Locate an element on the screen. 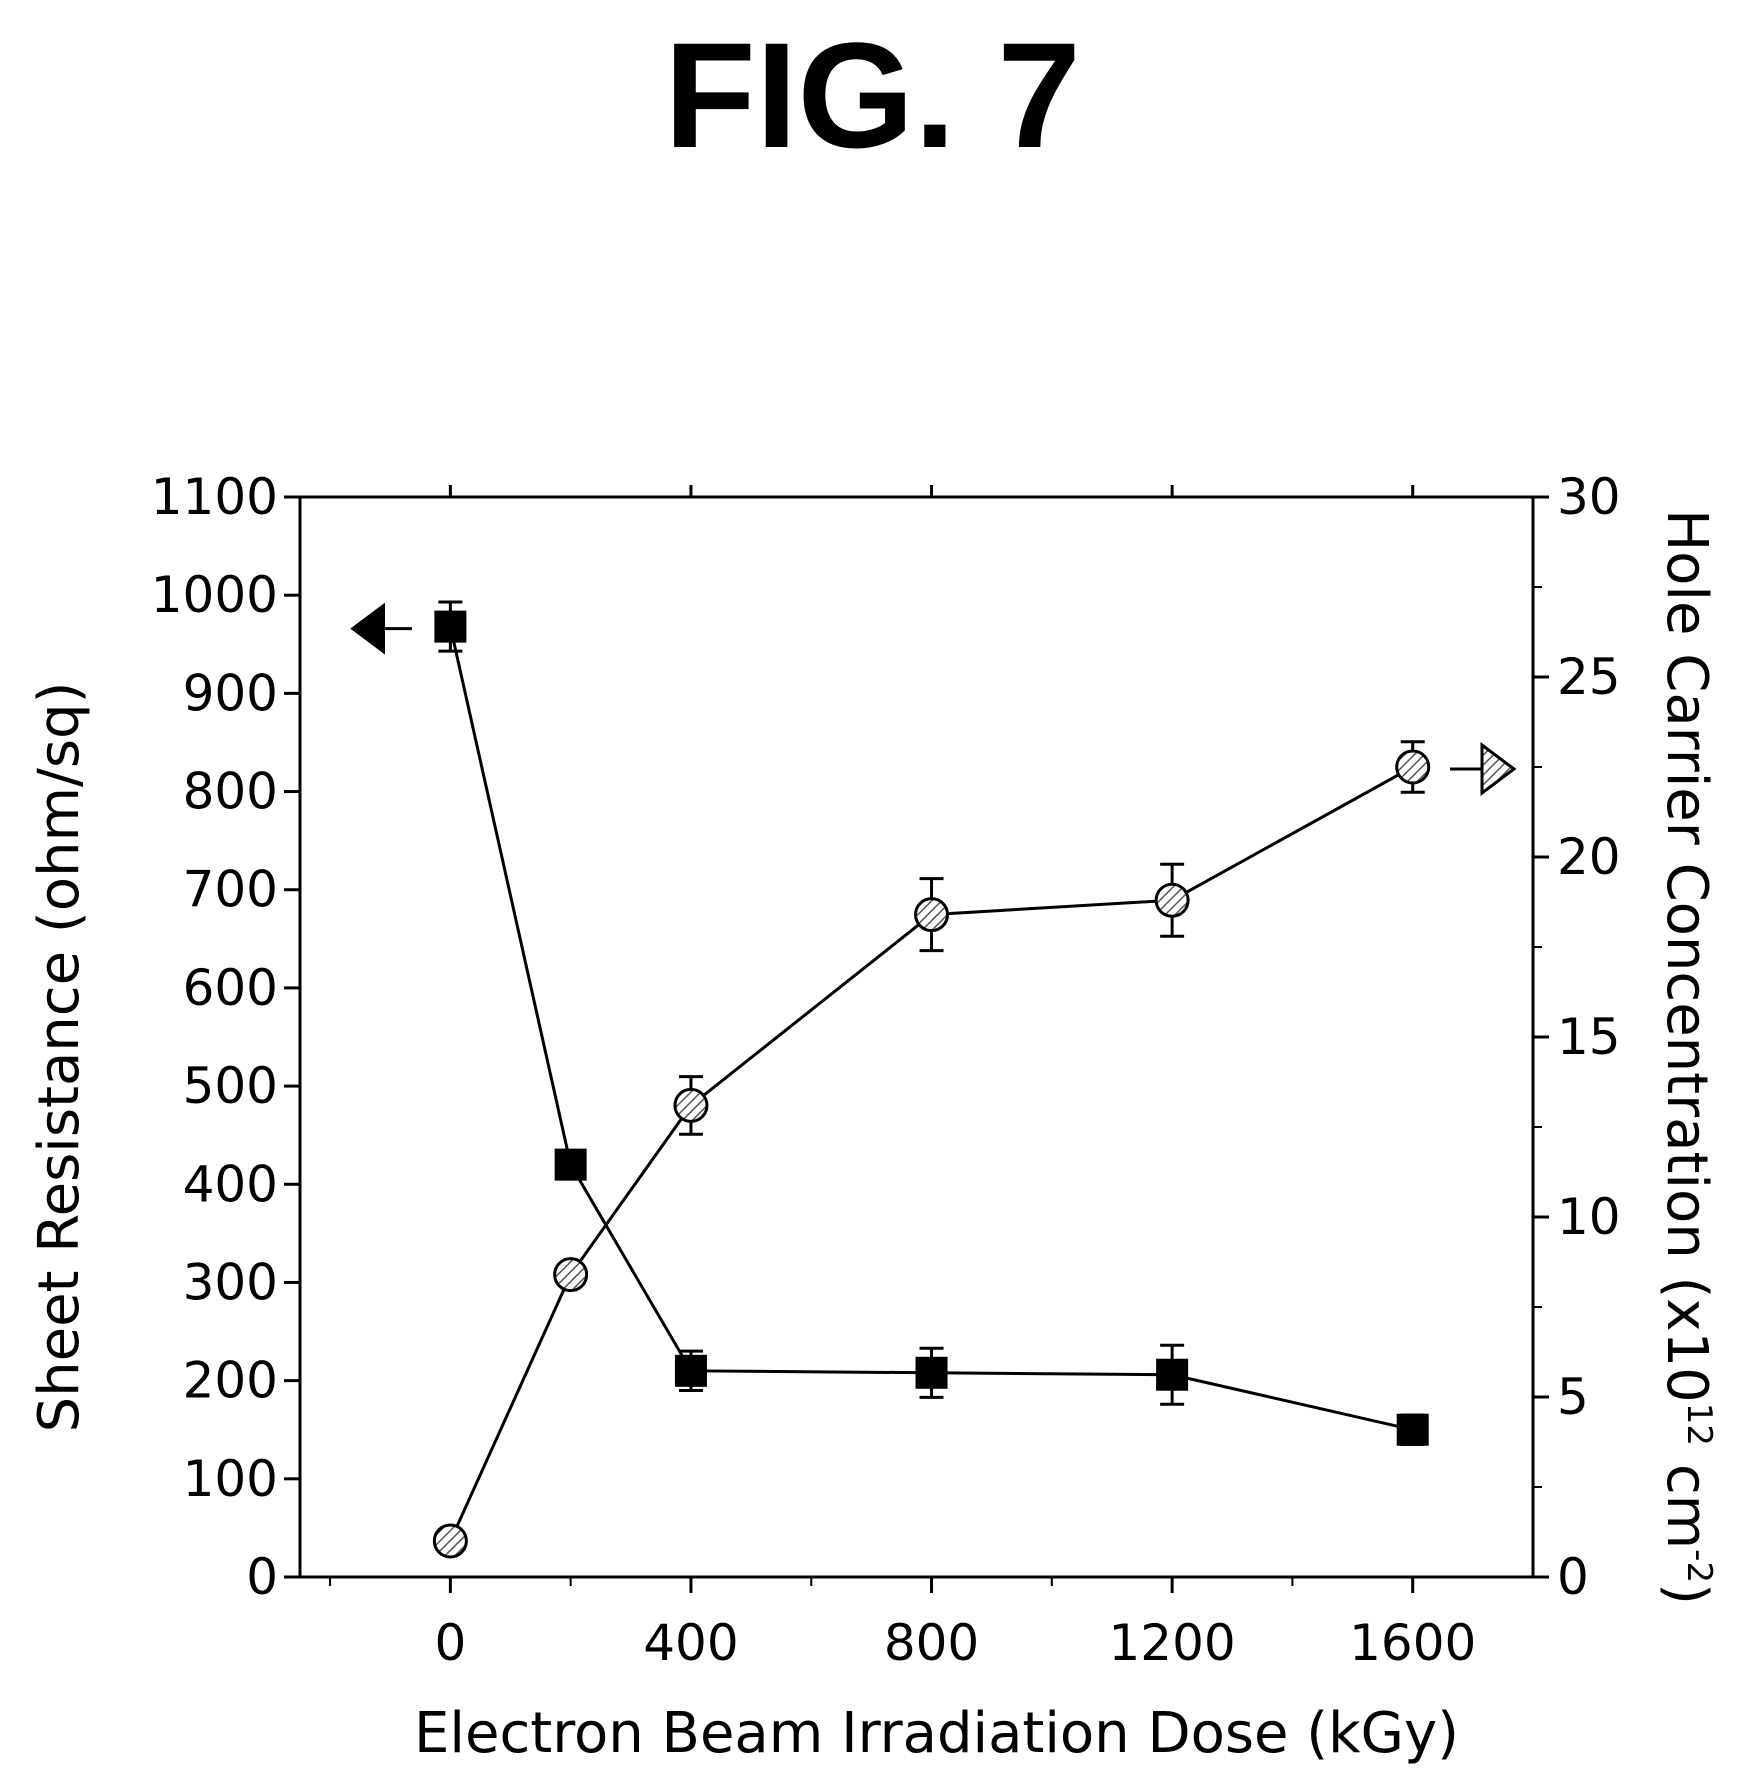  right-y-axis-title-sup2: -2 is located at coordinates (1699, 1566).